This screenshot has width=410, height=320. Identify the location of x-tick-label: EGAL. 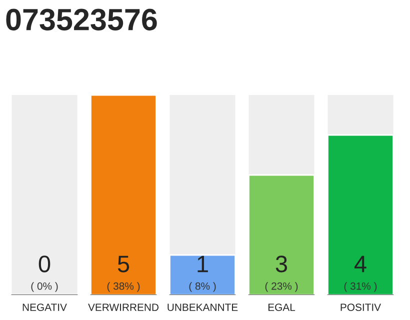
(282, 307).